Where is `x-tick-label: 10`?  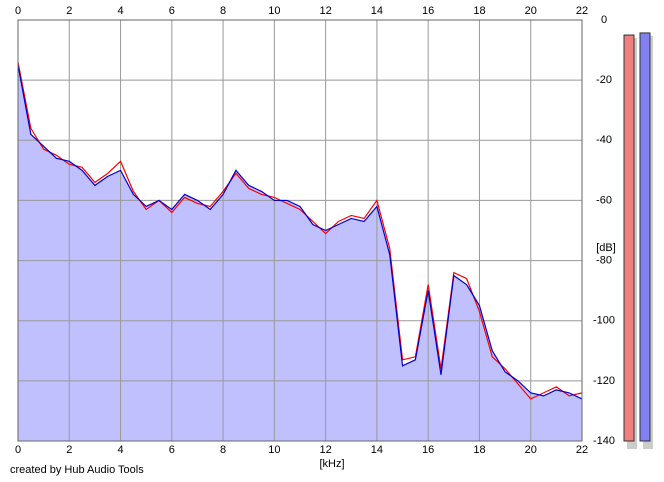
x-tick-label: 10 is located at coordinates (274, 450).